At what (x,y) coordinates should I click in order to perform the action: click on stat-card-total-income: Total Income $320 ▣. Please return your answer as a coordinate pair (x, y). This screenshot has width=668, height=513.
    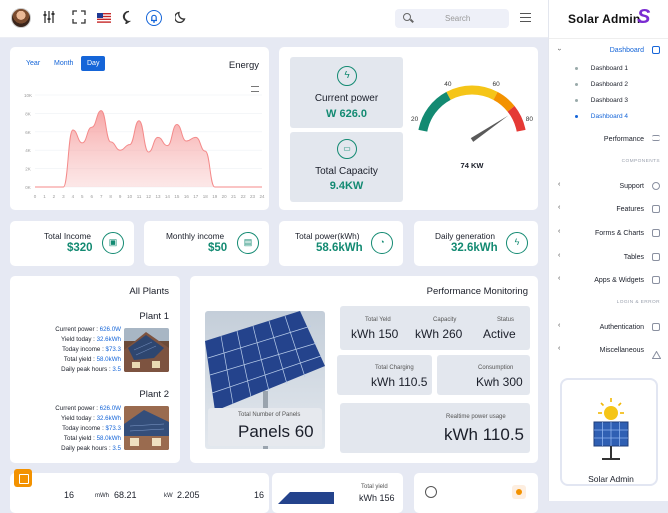
    Looking at the image, I should click on (72, 243).